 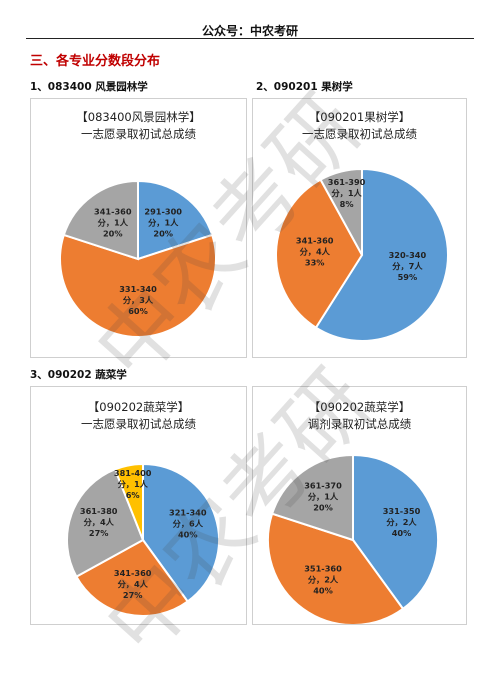 I want to click on slice-label-291-300: 291-300 分，1人 20%, so click(x=163, y=222).